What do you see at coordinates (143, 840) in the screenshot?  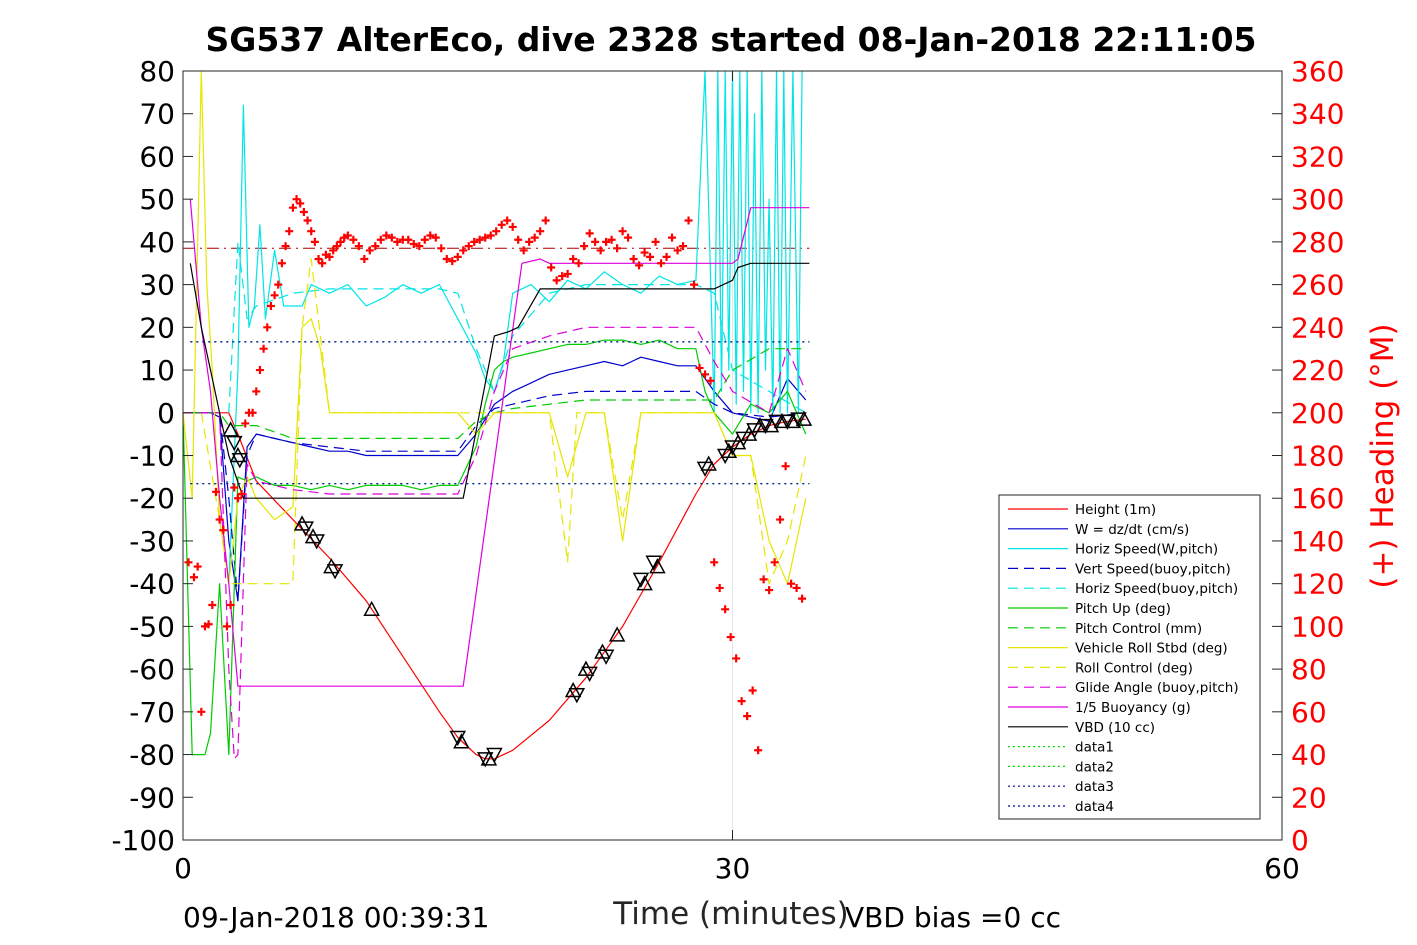 I see `left-y-tick-label: -100` at bounding box center [143, 840].